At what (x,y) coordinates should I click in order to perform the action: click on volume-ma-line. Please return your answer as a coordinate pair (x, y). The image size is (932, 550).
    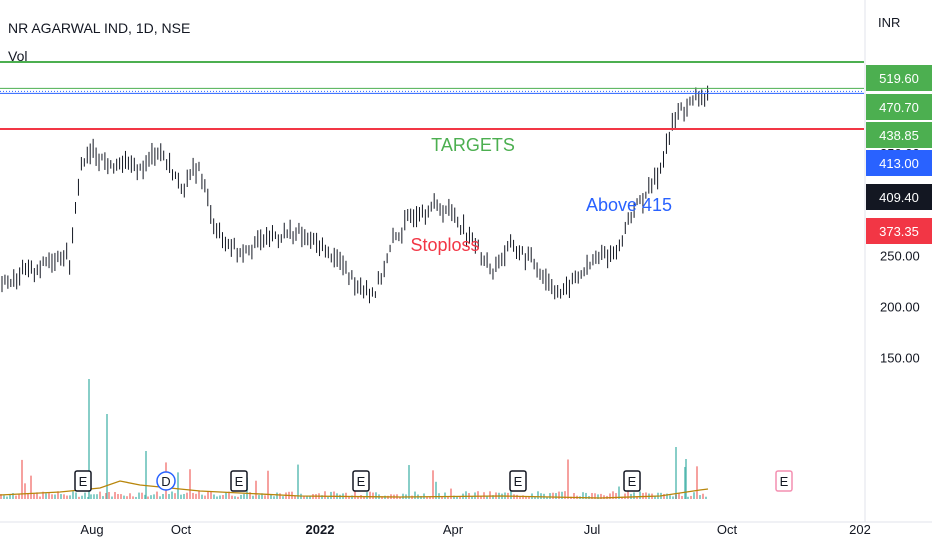
    Looking at the image, I should click on (354, 489).